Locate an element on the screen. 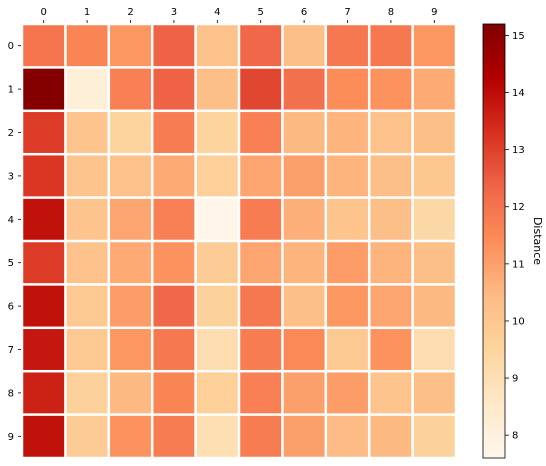  heatmap-cell-r5-c2 is located at coordinates (130, 263).